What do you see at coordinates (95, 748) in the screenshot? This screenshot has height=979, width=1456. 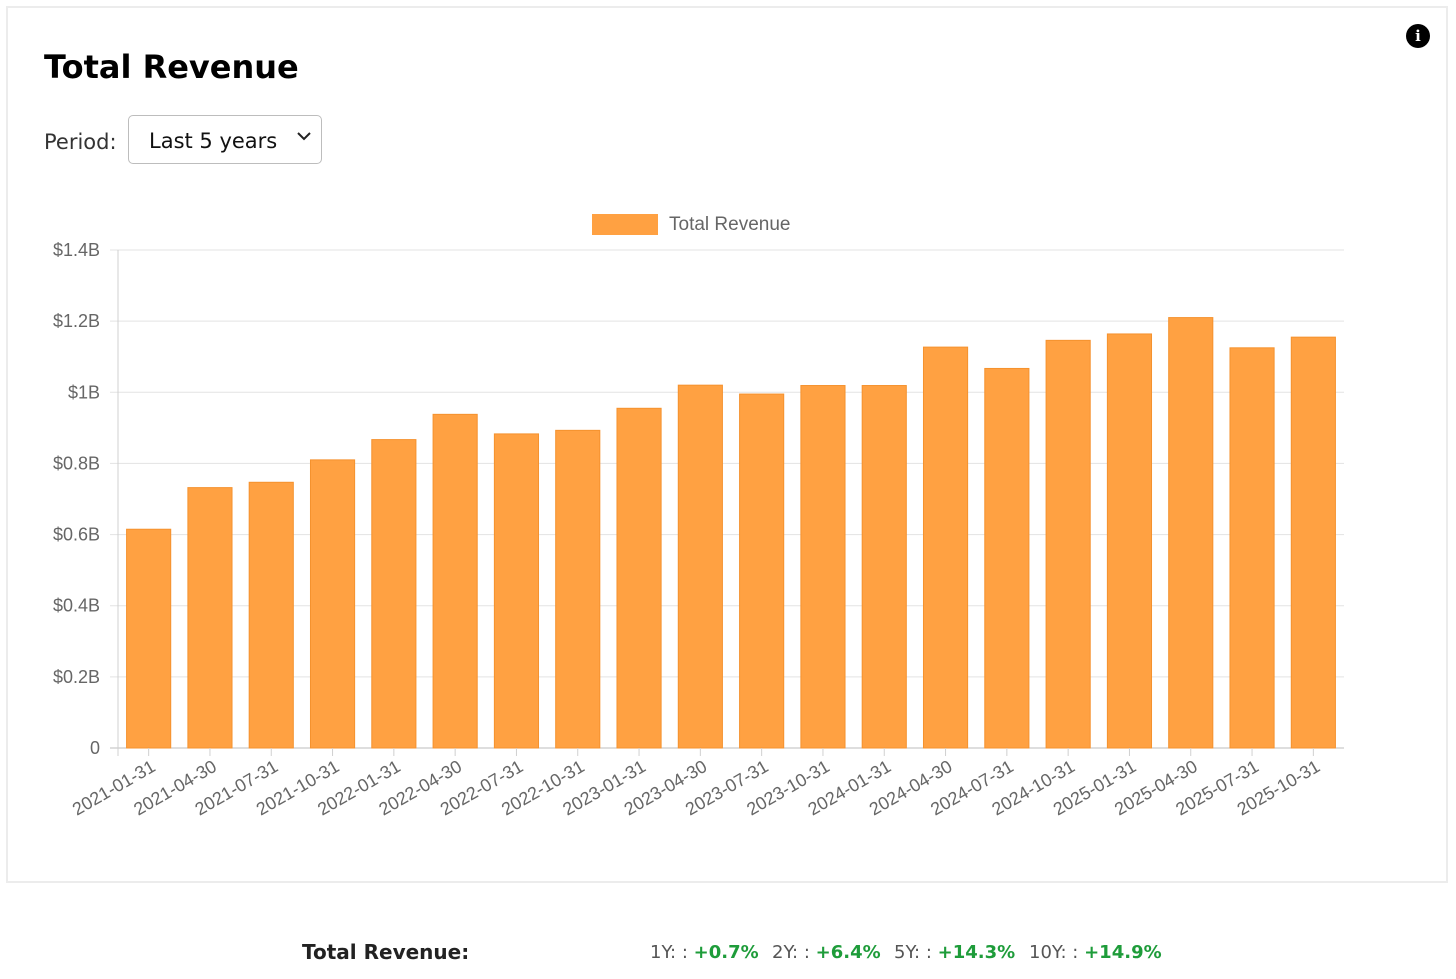 I see `y-tick-label: 0` at bounding box center [95, 748].